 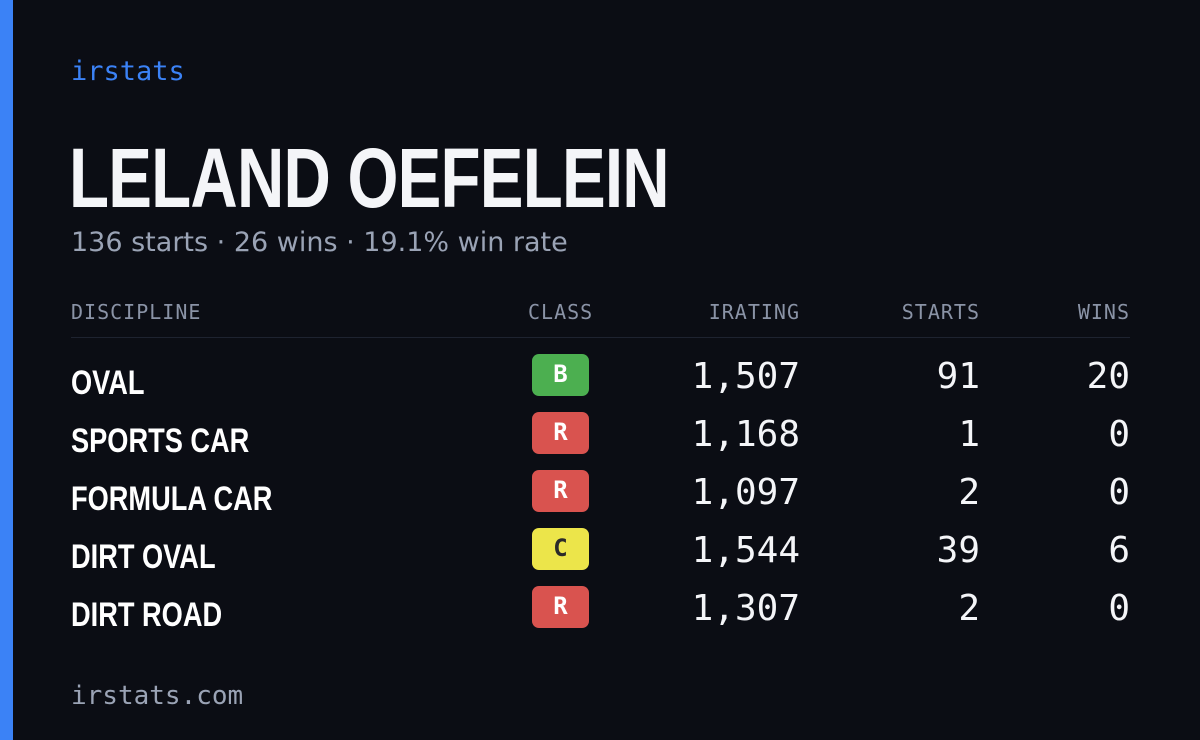 I want to click on header-wins: WINS, so click(x=1103, y=312).